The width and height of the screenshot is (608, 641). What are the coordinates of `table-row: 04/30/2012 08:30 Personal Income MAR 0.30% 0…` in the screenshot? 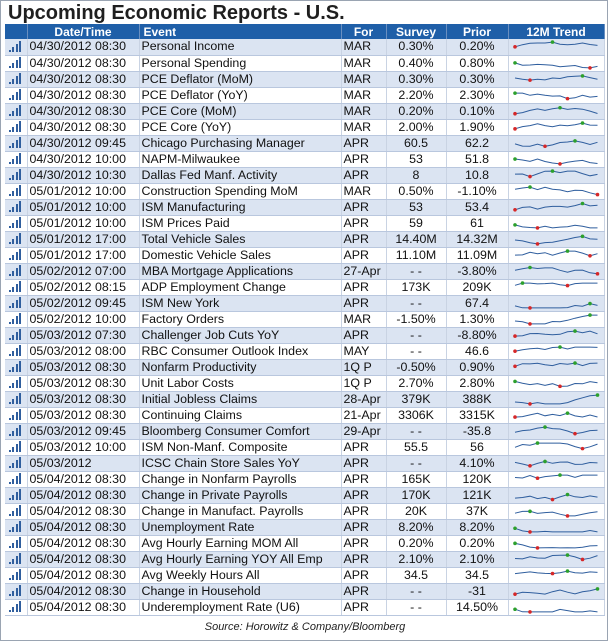 It's located at (305, 47).